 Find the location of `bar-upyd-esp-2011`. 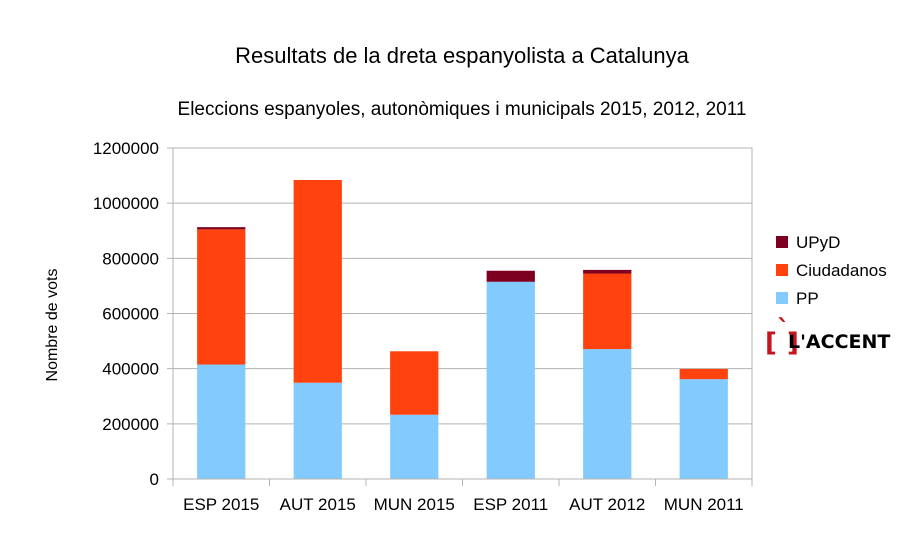

bar-upyd-esp-2011 is located at coordinates (510, 276).